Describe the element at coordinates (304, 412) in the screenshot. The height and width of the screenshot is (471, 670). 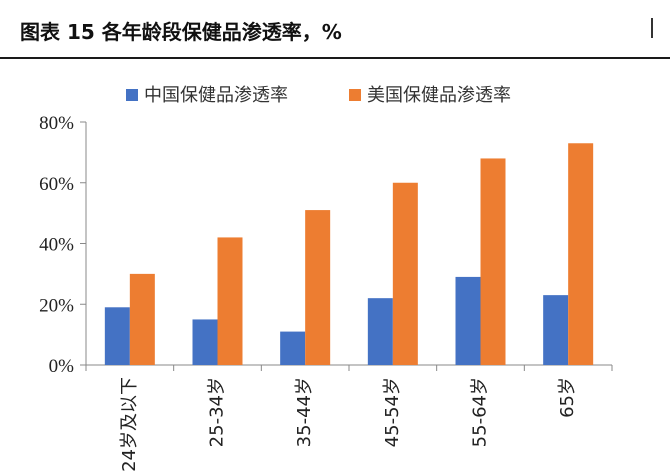
I see `x-category-label: 35-44岁` at that location.